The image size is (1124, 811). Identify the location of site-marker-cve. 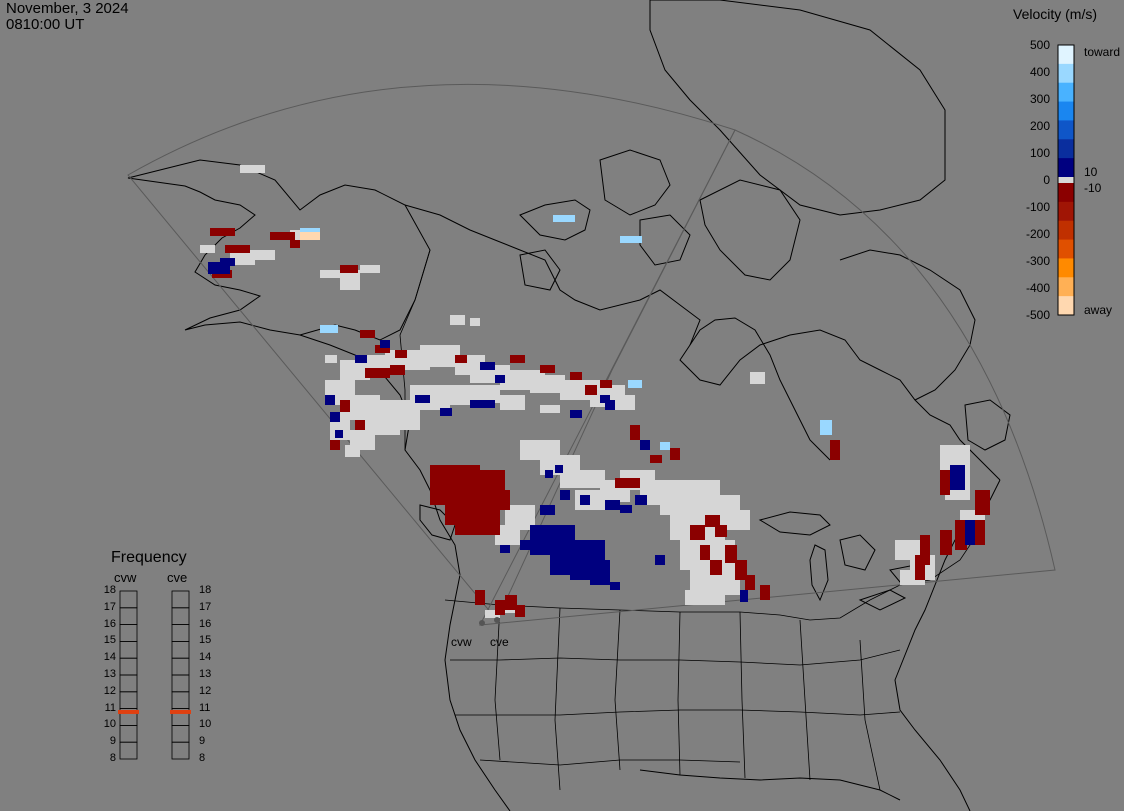
(497, 620).